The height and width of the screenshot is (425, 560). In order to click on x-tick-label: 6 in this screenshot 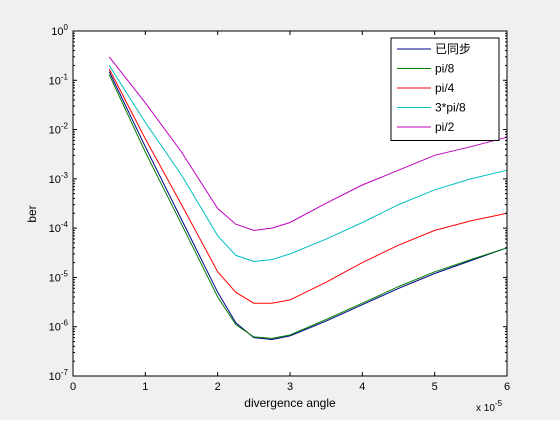, I will do `click(507, 387)`.